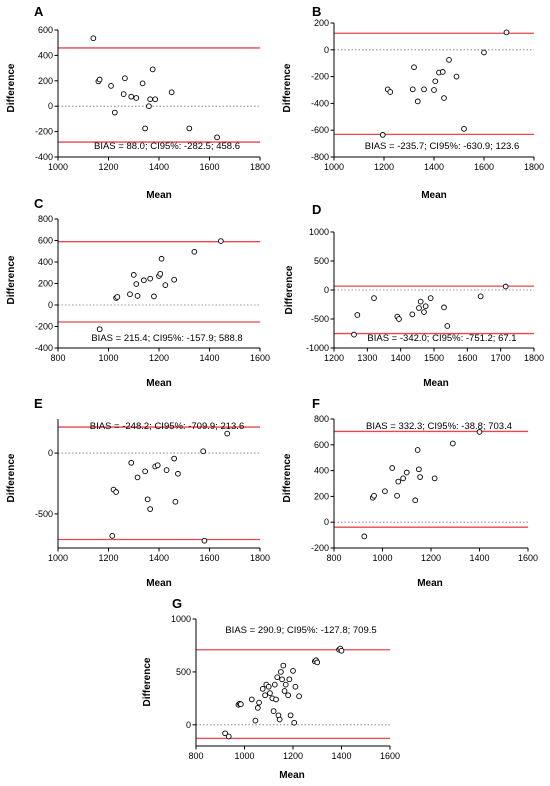 This screenshot has width=550, height=786. Describe the element at coordinates (434, 358) in the screenshot. I see `panel-d-x-tick-label: 1500` at that location.